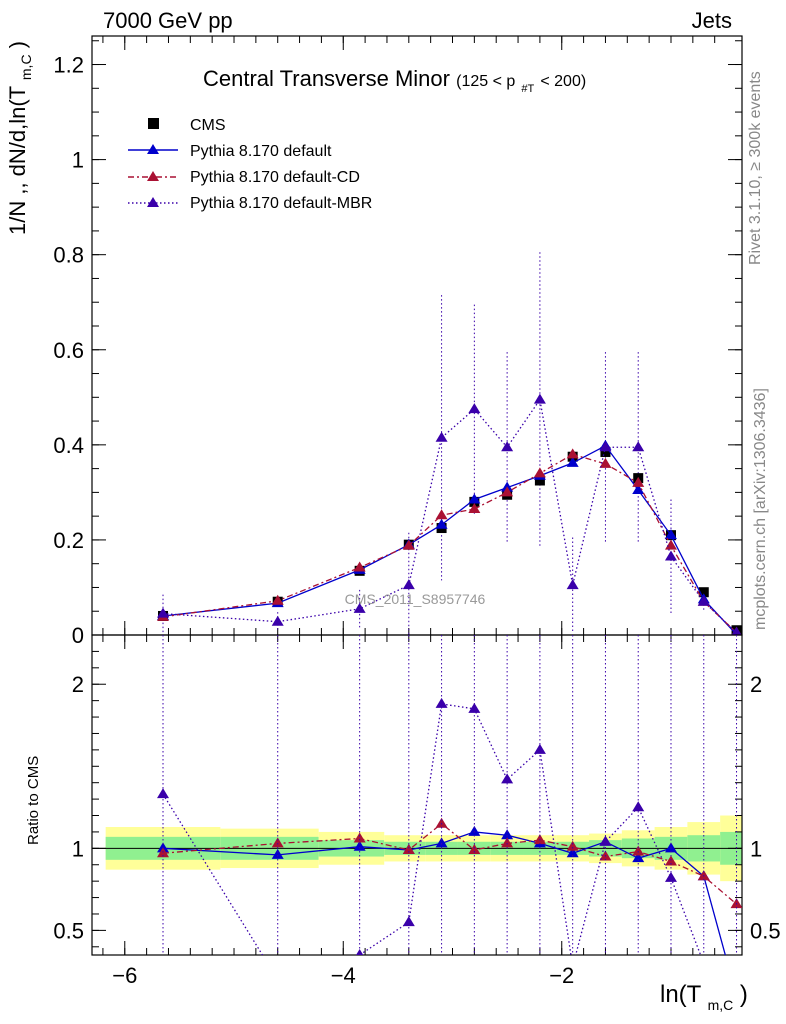 This screenshot has height=1024, width=786. What do you see at coordinates (343, 975) in the screenshot?
I see `x-tick-label: −4` at bounding box center [343, 975].